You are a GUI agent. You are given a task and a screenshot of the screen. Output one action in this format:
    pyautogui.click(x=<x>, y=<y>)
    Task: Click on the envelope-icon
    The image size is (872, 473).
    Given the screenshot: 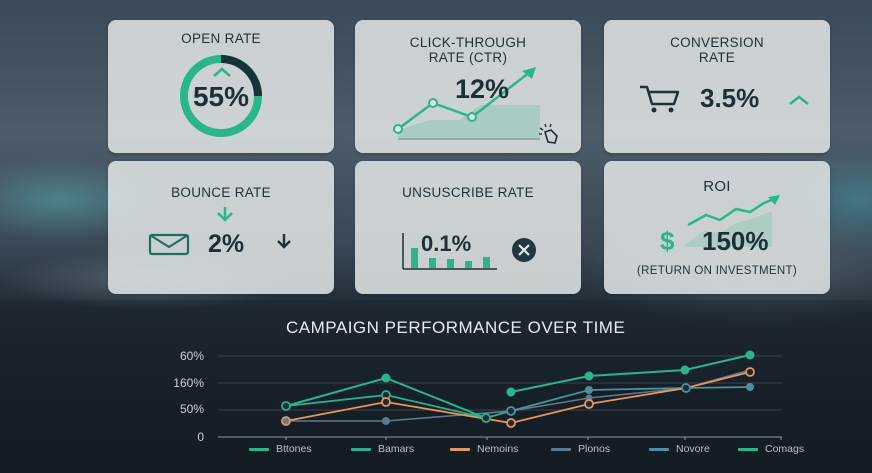 What is the action you would take?
    pyautogui.click(x=169, y=244)
    